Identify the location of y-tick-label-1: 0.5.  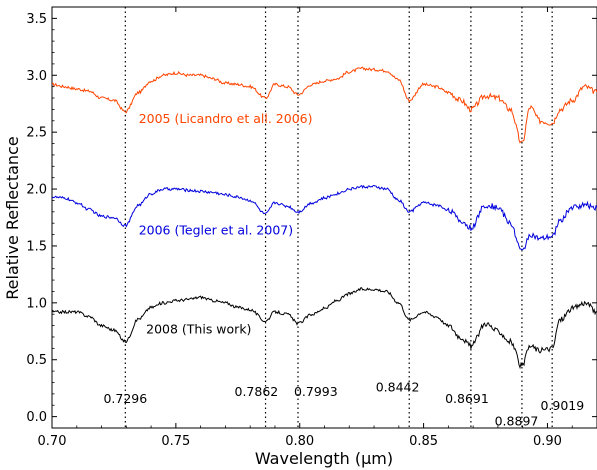
(36, 360).